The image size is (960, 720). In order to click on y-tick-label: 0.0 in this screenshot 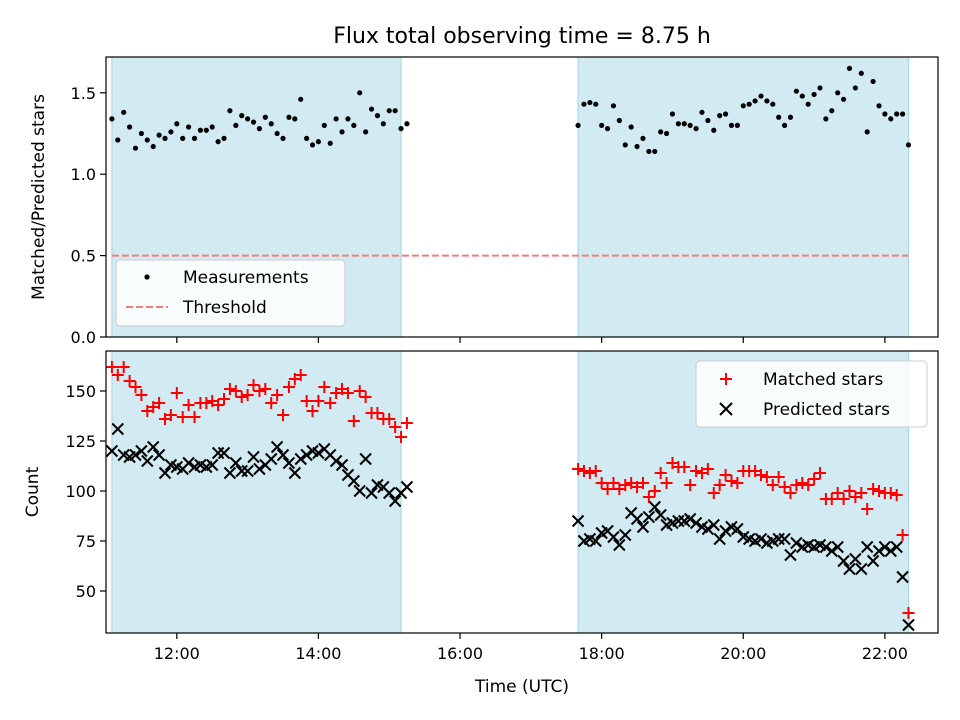, I will do `click(83, 337)`.